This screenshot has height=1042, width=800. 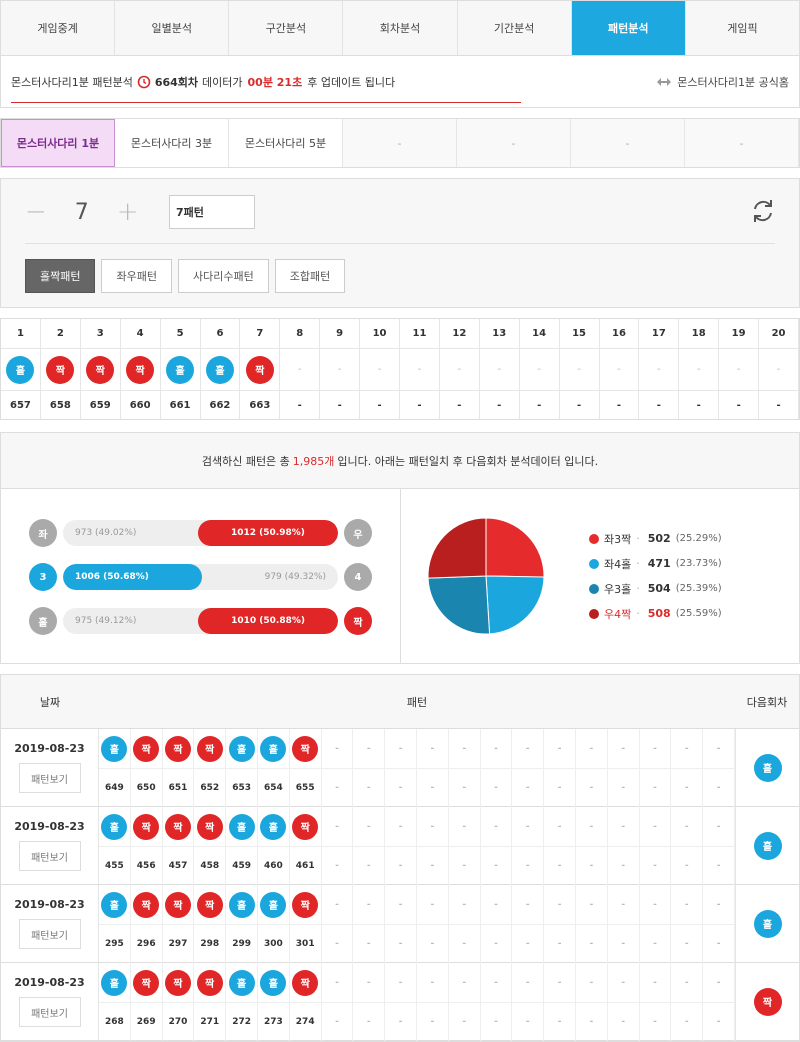 I want to click on pattern-type-button: 홀짝패턴, so click(x=60, y=276).